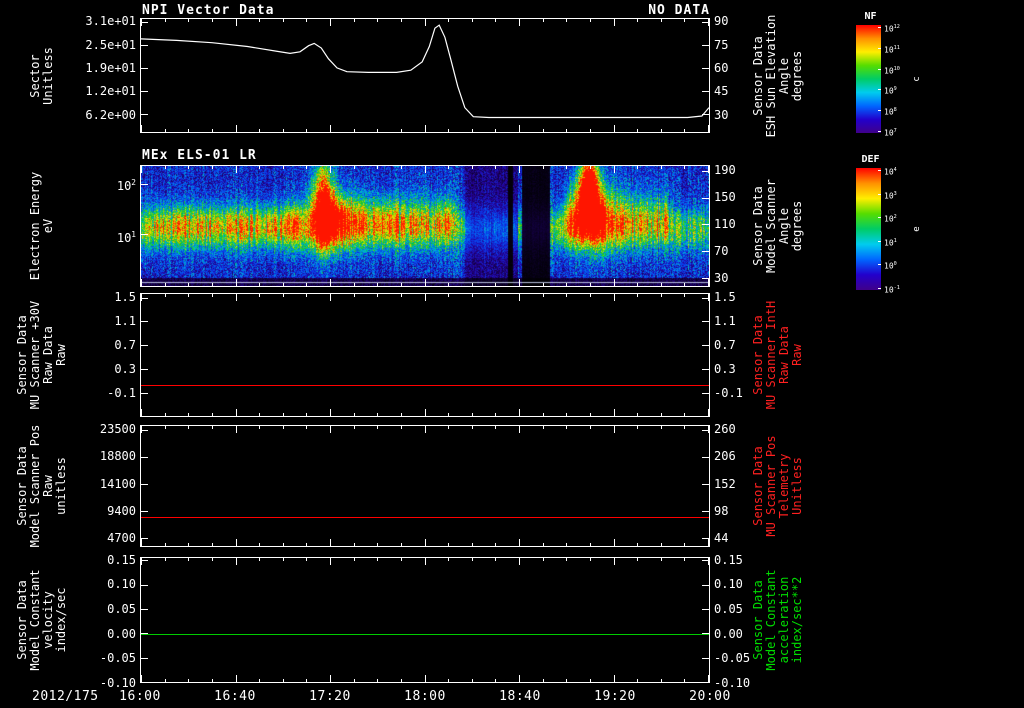  Describe the element at coordinates (892, 29) in the screenshot. I see `colorbar-tick-label: 1012` at that location.